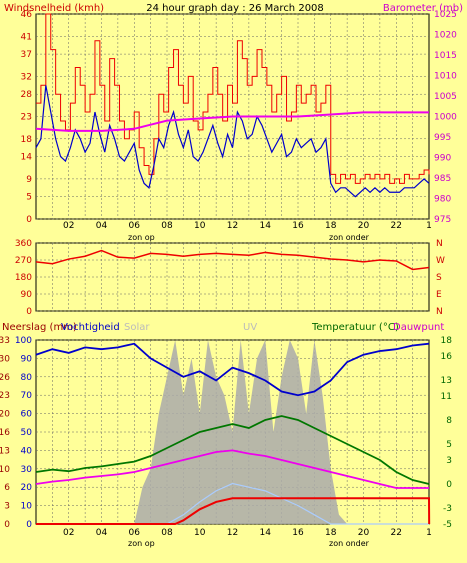 The width and height of the screenshot is (467, 563). What do you see at coordinates (27, 140) in the screenshot?
I see `wind-y-tick-label: 18` at bounding box center [27, 140].